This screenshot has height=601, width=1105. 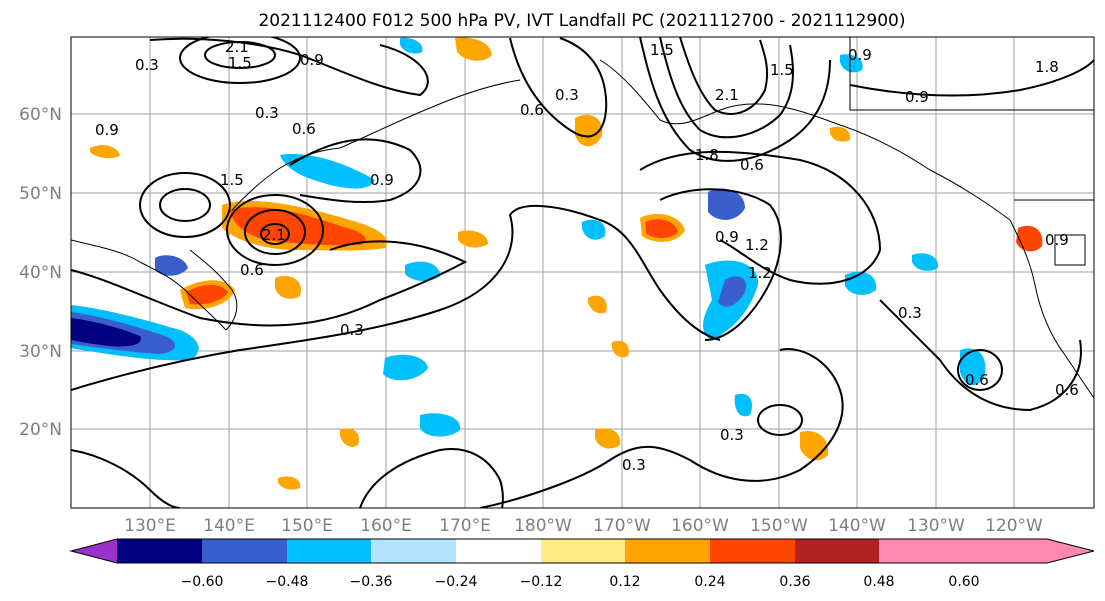 What do you see at coordinates (289, 483) in the screenshot?
I see `pos-anomaly-south-edge` at bounding box center [289, 483].